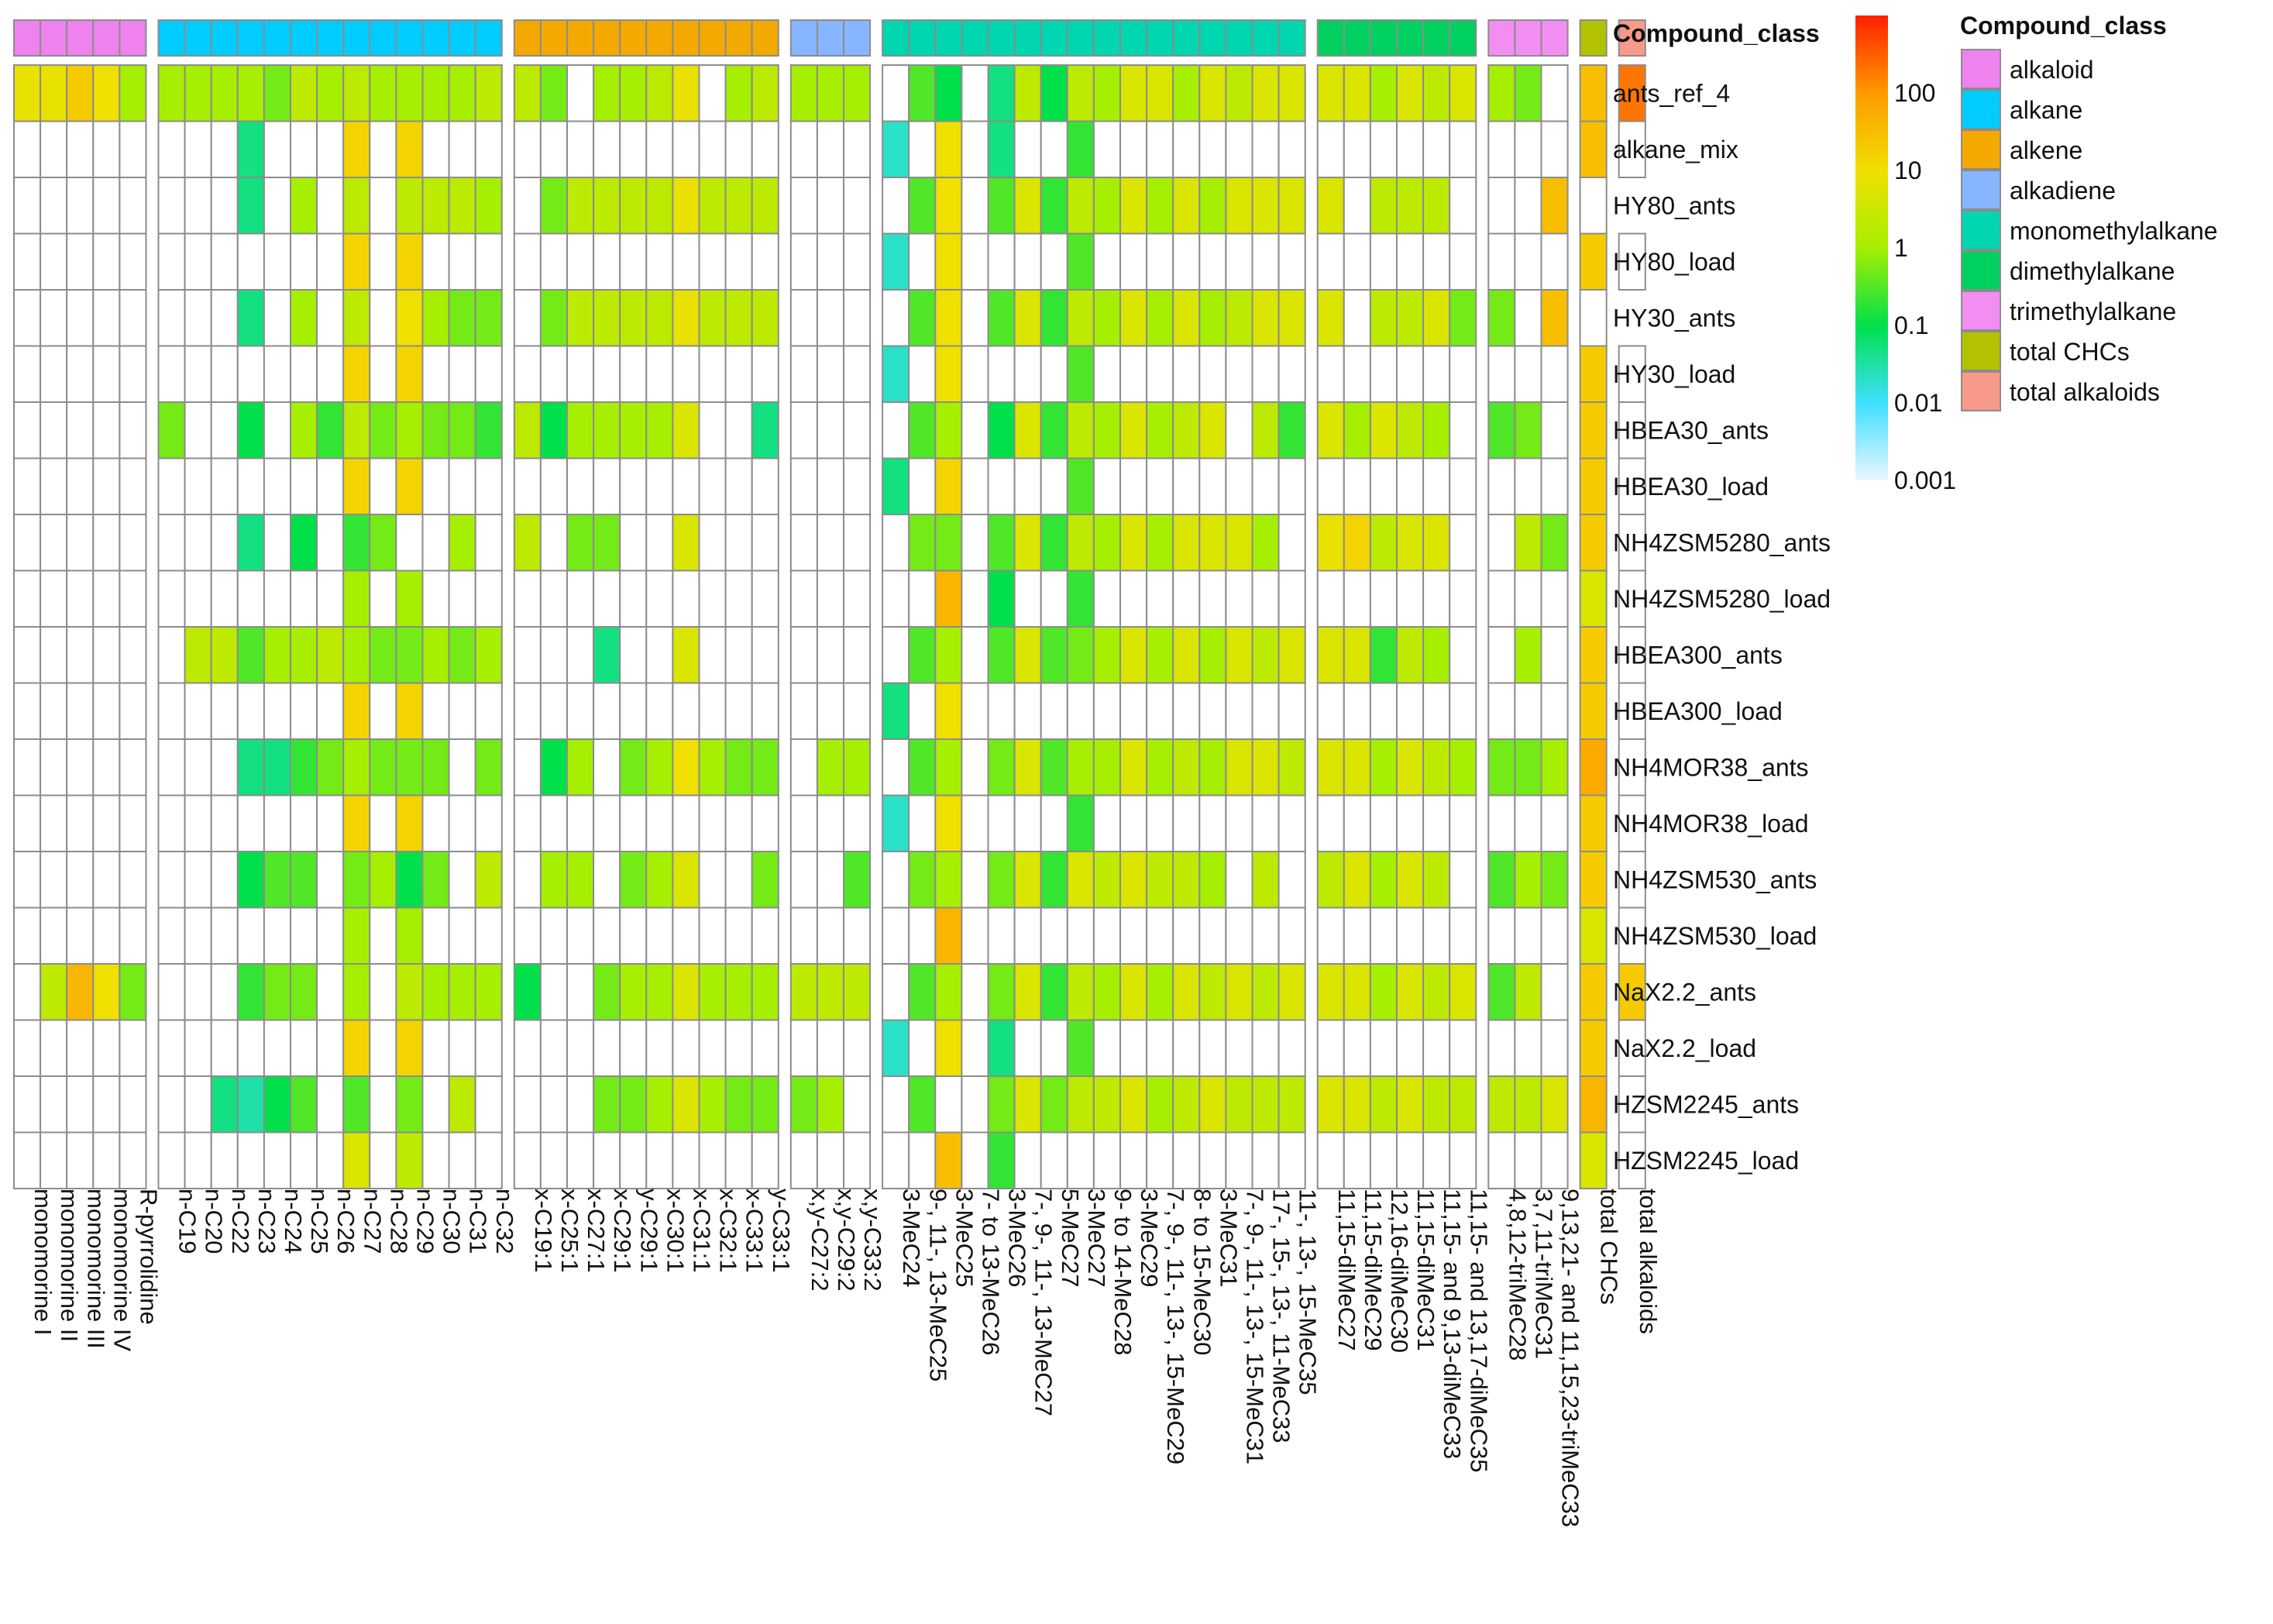 This screenshot has height=1624, width=2273. Describe the element at coordinates (215, 1221) in the screenshot. I see `column-label: n-C20` at that location.